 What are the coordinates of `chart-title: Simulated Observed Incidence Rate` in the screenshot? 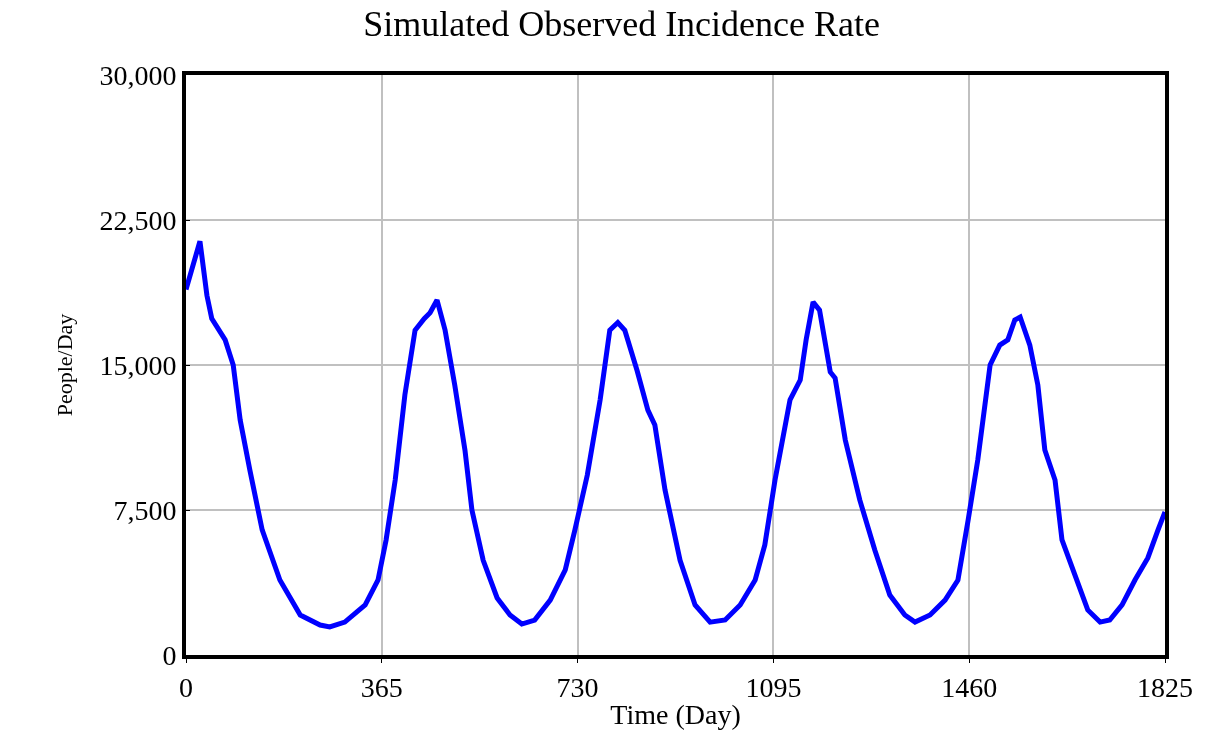 It's located at (622, 24).